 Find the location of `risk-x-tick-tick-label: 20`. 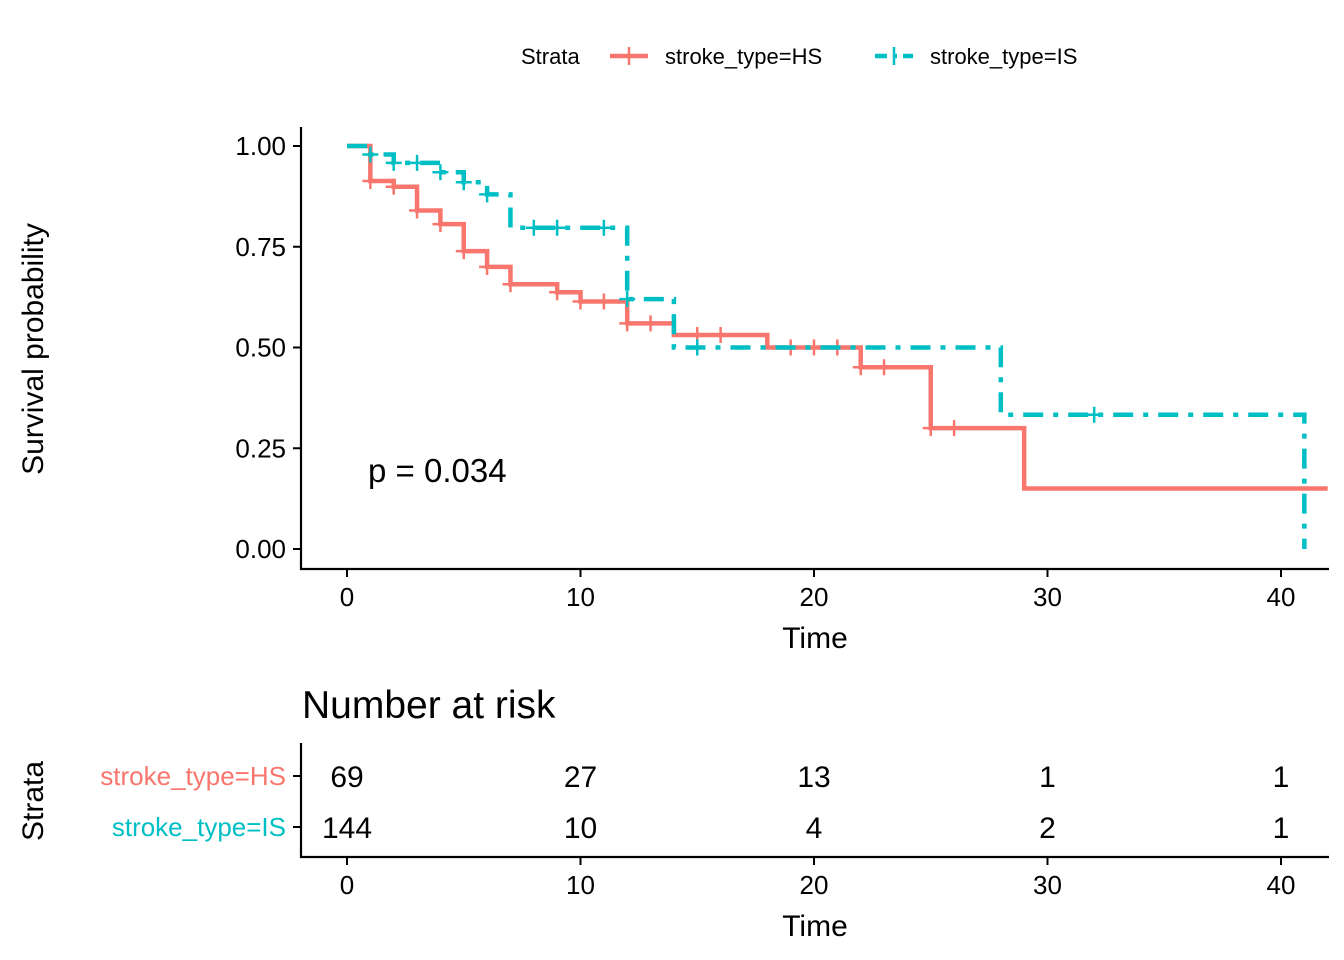

risk-x-tick-tick-label: 20 is located at coordinates (814, 885).